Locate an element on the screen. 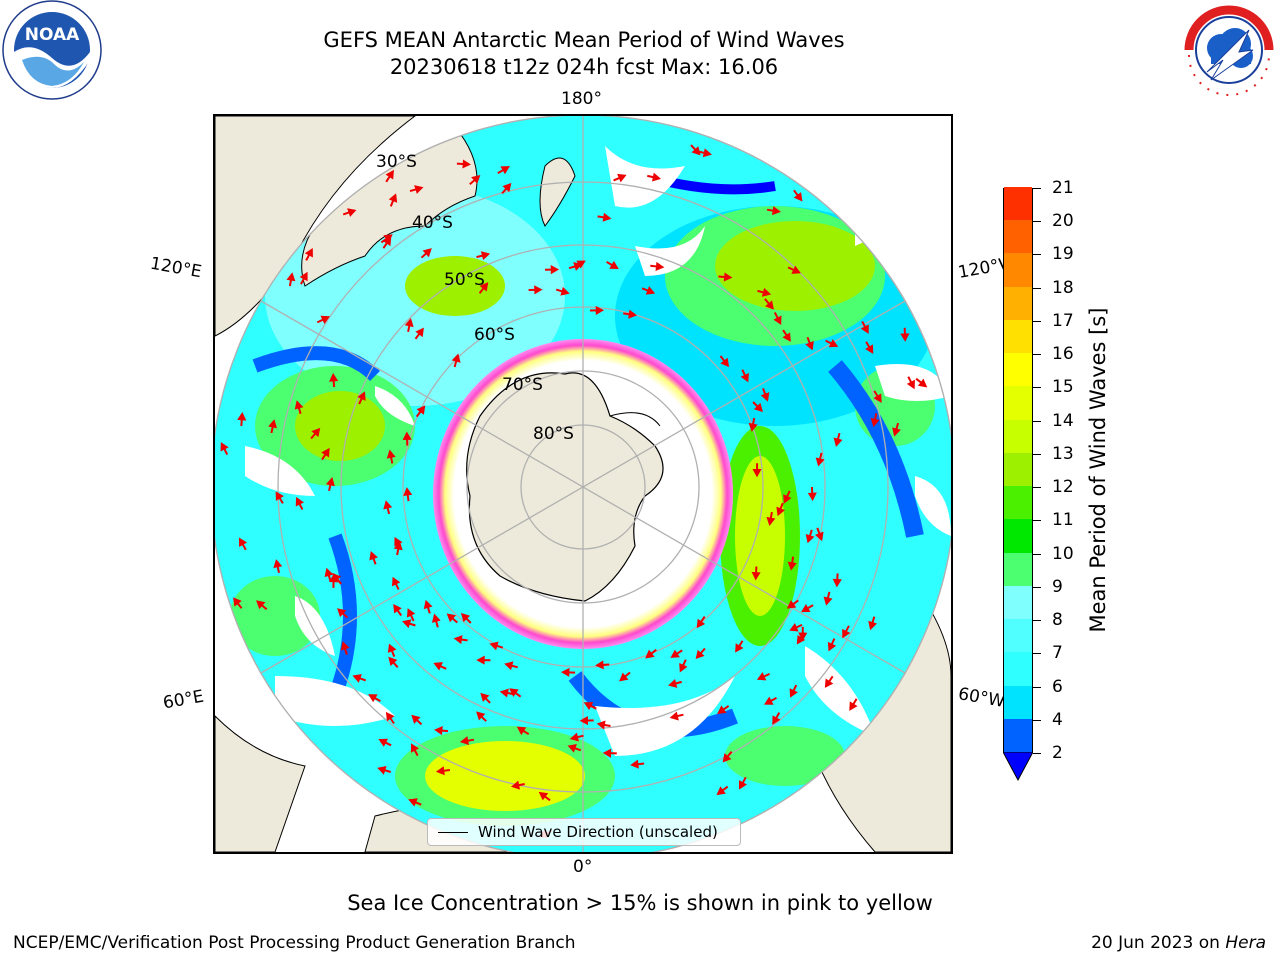 The width and height of the screenshot is (1280, 960). colorbar-tick-label: 16 is located at coordinates (1063, 354).